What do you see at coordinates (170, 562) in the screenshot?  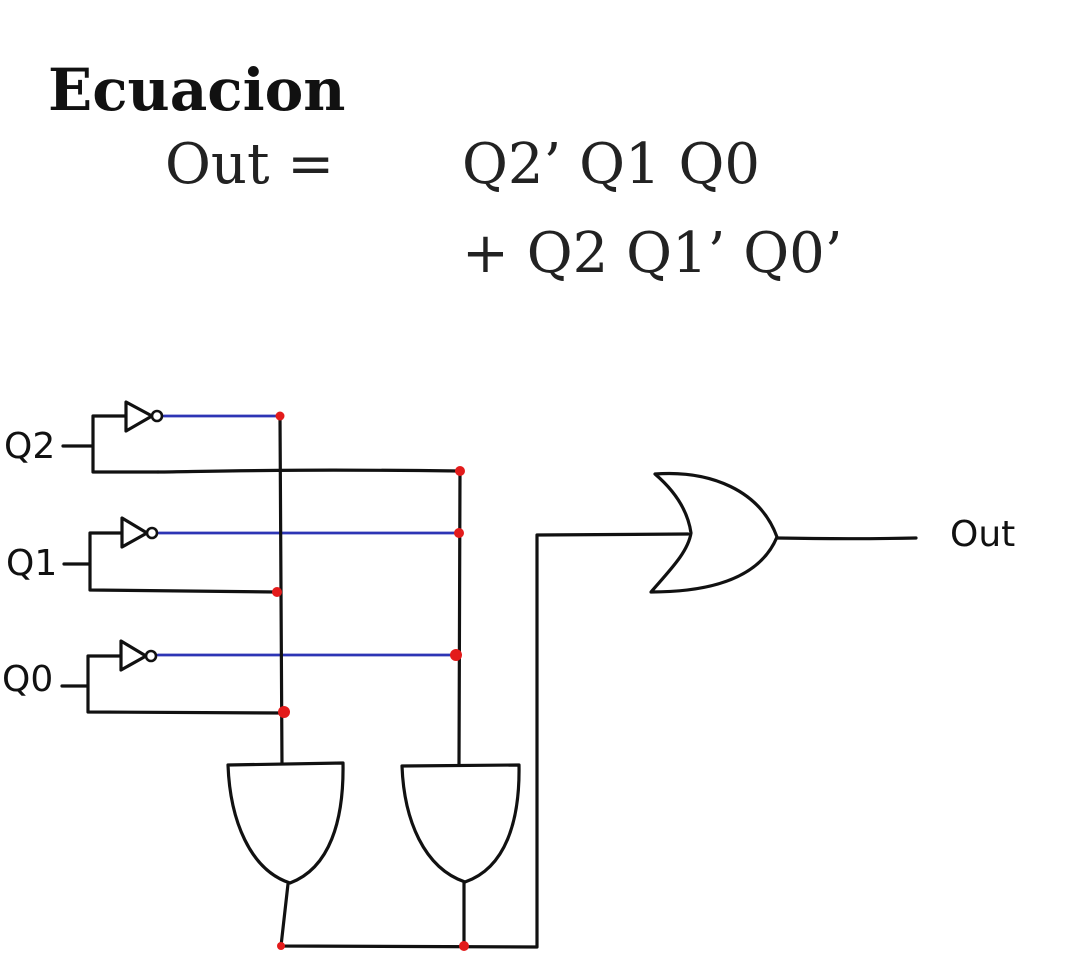 I see `wire-q1-branch` at bounding box center [170, 562].